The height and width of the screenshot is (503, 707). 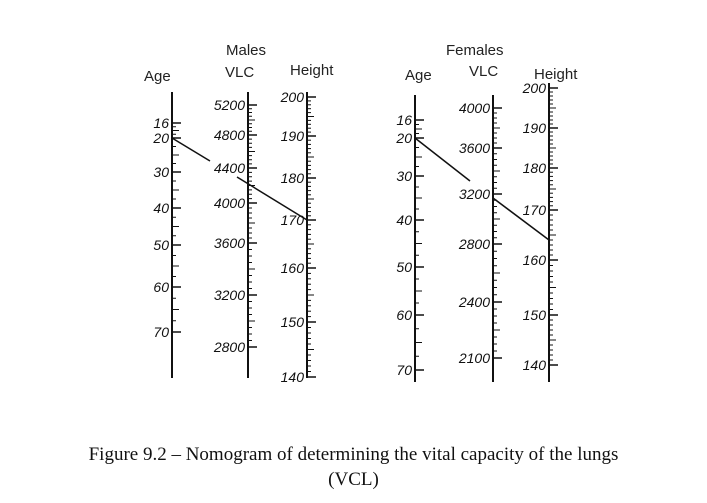 I want to click on males-height-tick-label: 190, so click(x=293, y=136).